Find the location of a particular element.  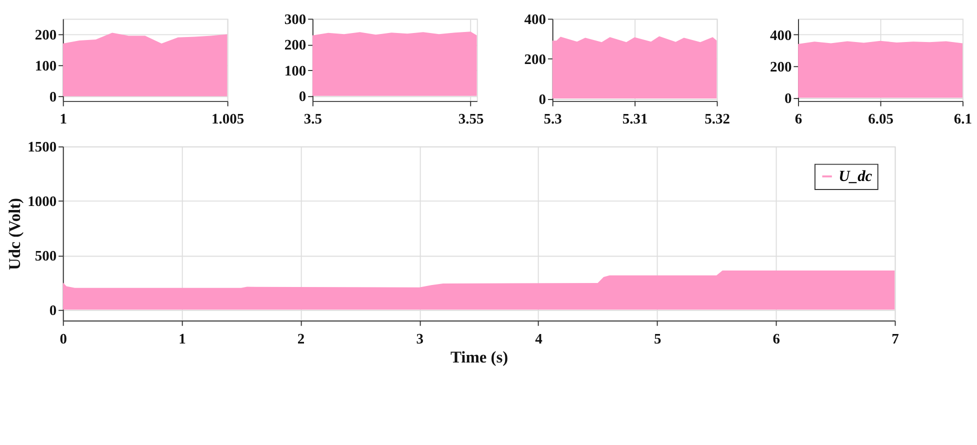

x-axis-title: Time (s) is located at coordinates (479, 357).